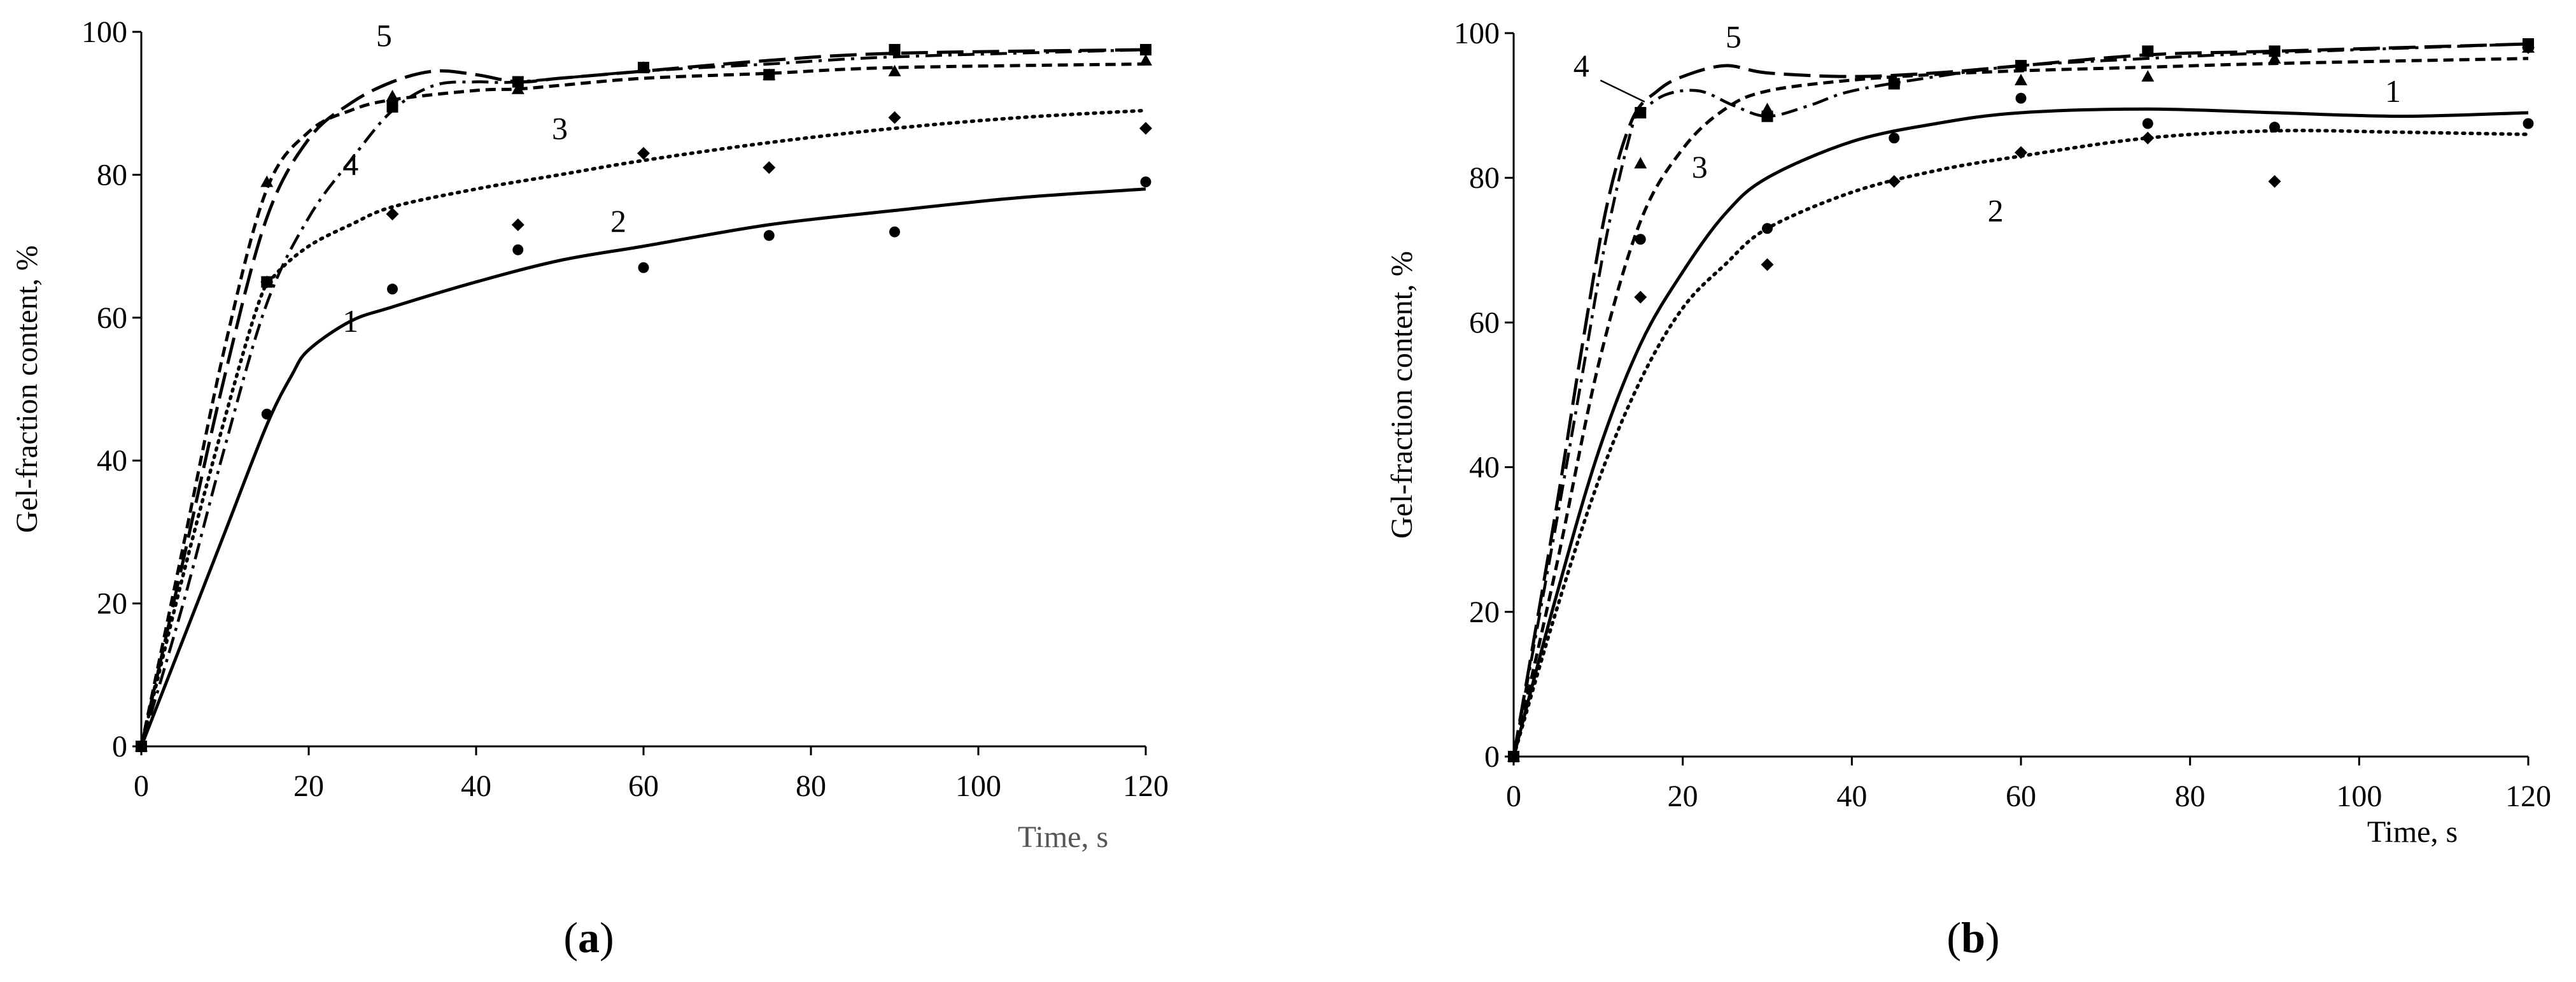 The image size is (2576, 982). I want to click on panel-a-curve-label-2: 2, so click(618, 221).